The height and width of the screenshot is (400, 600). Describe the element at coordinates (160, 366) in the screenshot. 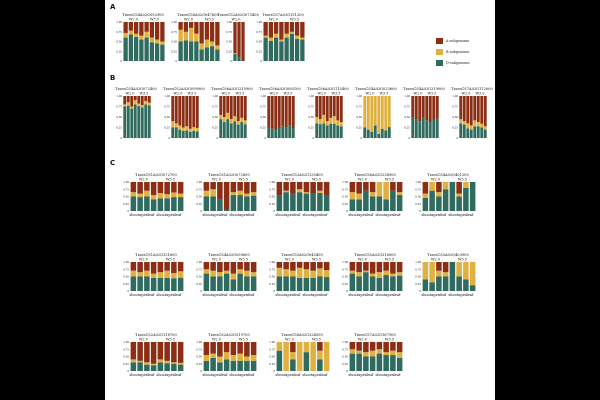

I see `panel-c-chart-11-bar-5-d` at that location.